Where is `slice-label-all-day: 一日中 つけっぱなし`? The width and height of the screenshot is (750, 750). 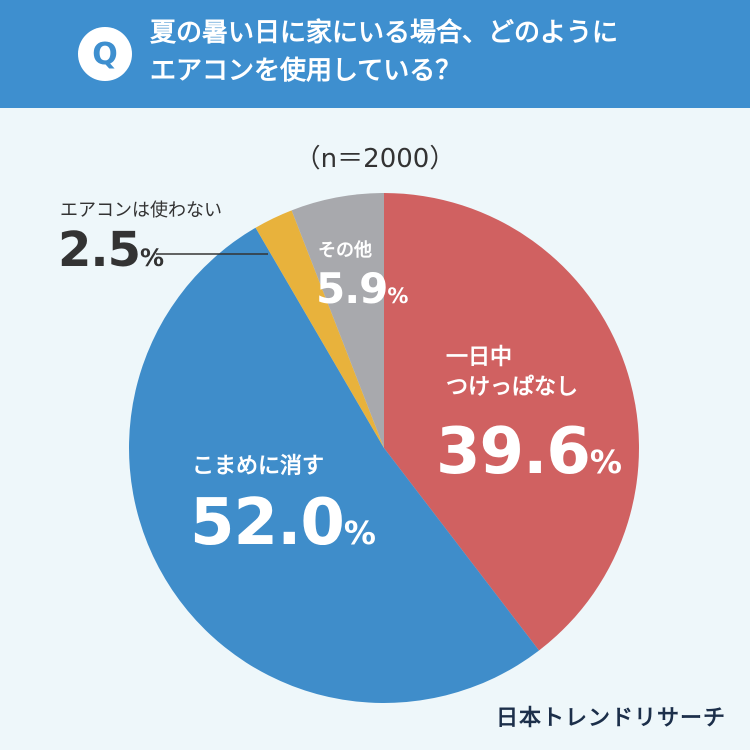 slice-label-all-day: 一日中 つけっぱなし is located at coordinates (512, 373).